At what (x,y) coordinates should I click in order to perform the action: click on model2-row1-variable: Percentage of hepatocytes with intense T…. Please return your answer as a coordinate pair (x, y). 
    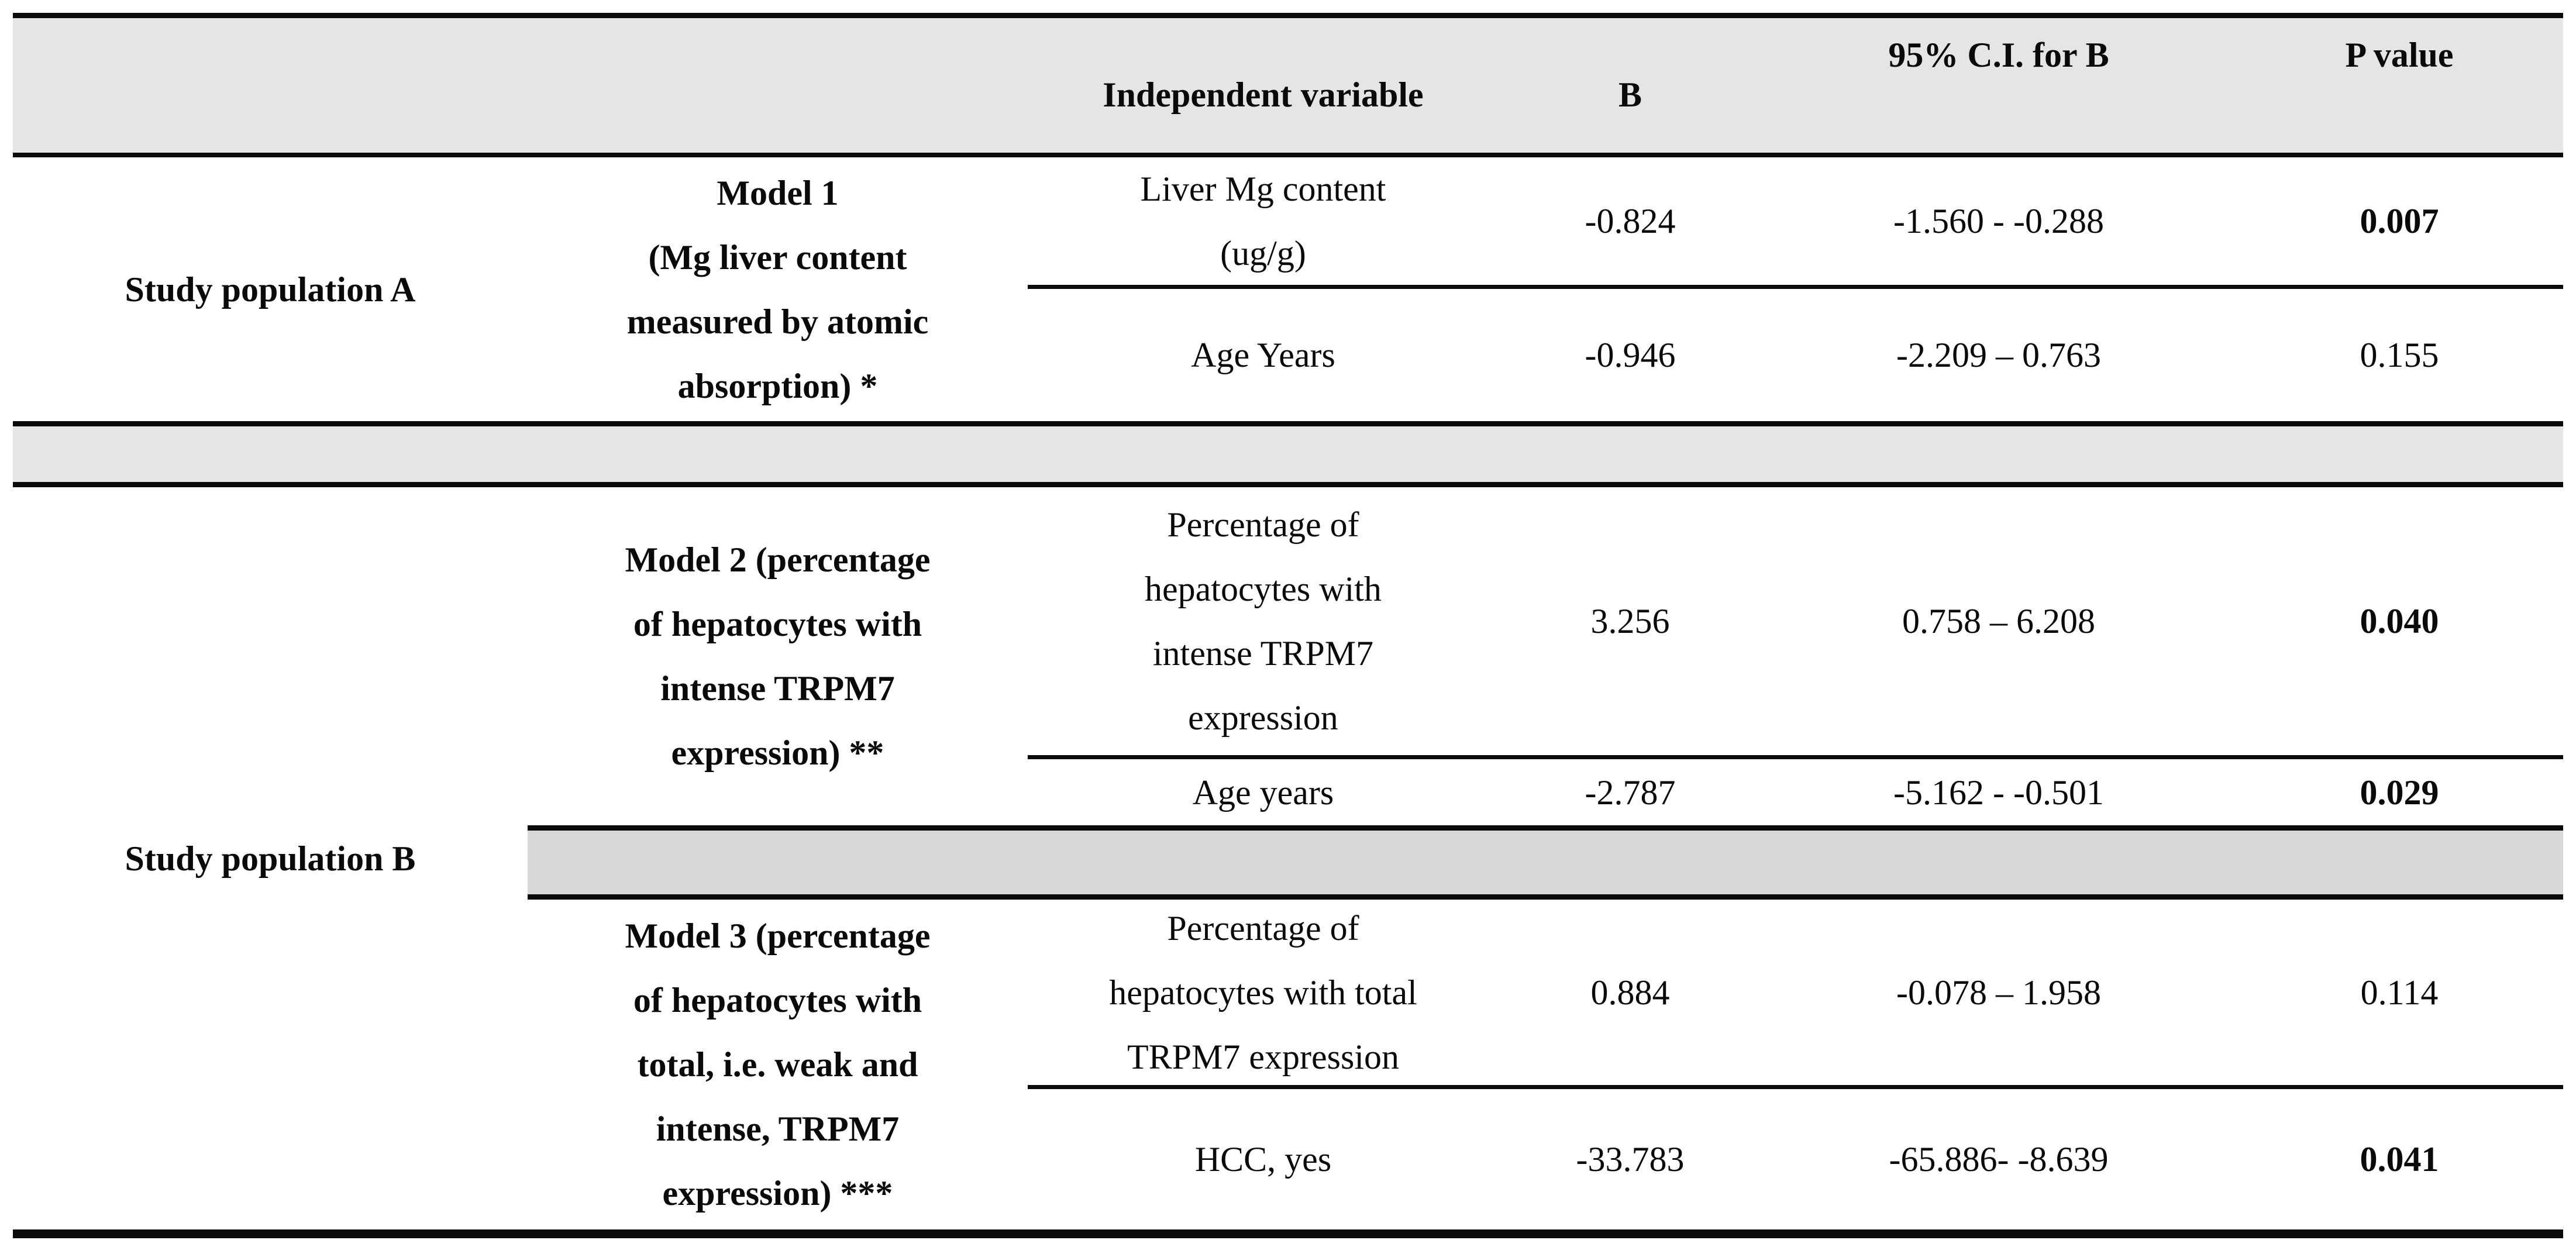
    Looking at the image, I should click on (1263, 623).